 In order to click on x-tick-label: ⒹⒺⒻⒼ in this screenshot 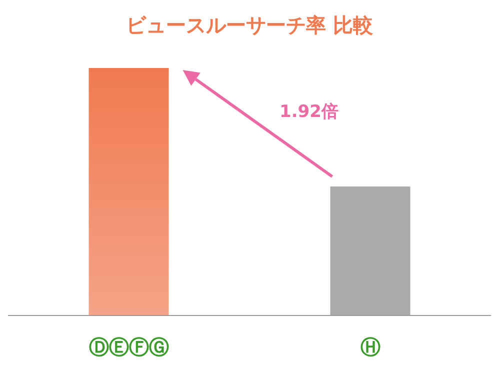, I will do `click(128, 347)`.